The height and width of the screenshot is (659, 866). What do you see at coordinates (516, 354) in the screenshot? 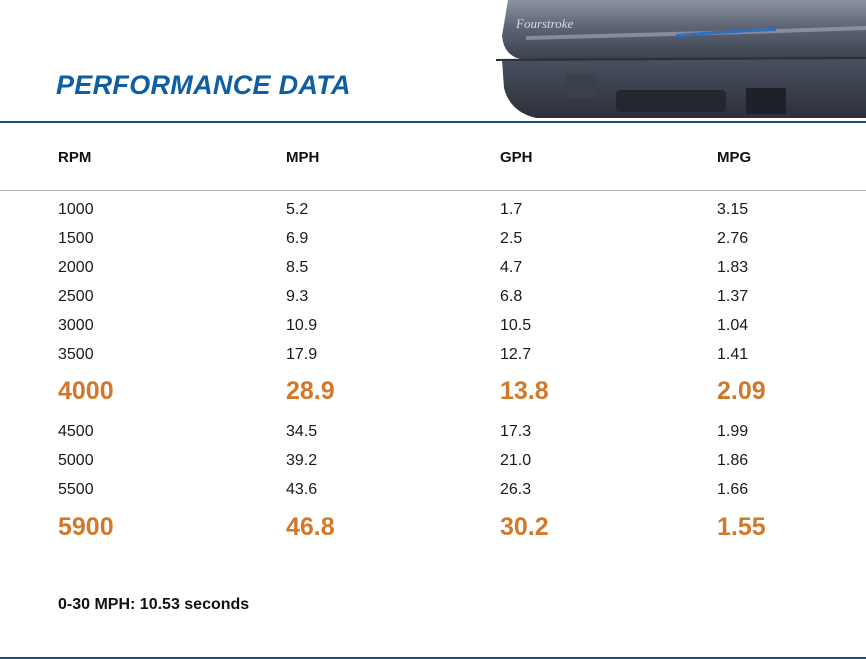
I see `cell-gph: 12.7` at bounding box center [516, 354].